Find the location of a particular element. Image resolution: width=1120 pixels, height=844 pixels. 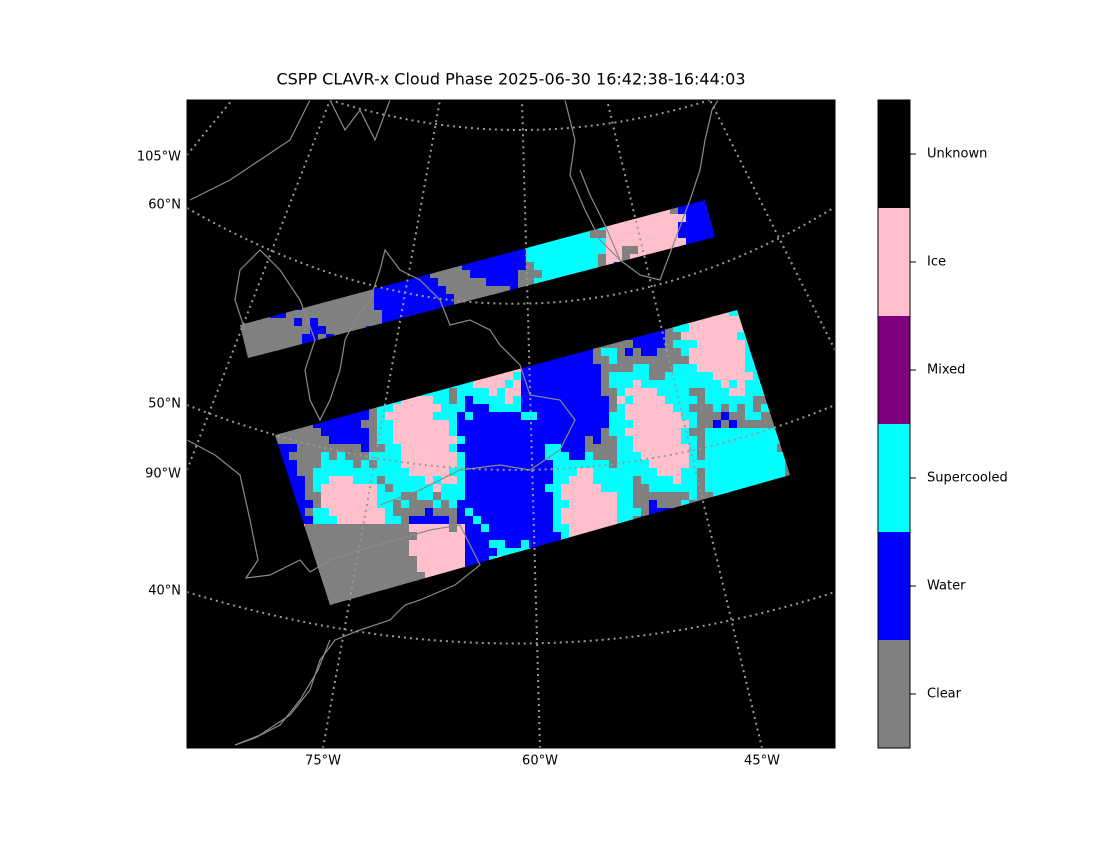

colorbar-label: Unknown is located at coordinates (957, 154).